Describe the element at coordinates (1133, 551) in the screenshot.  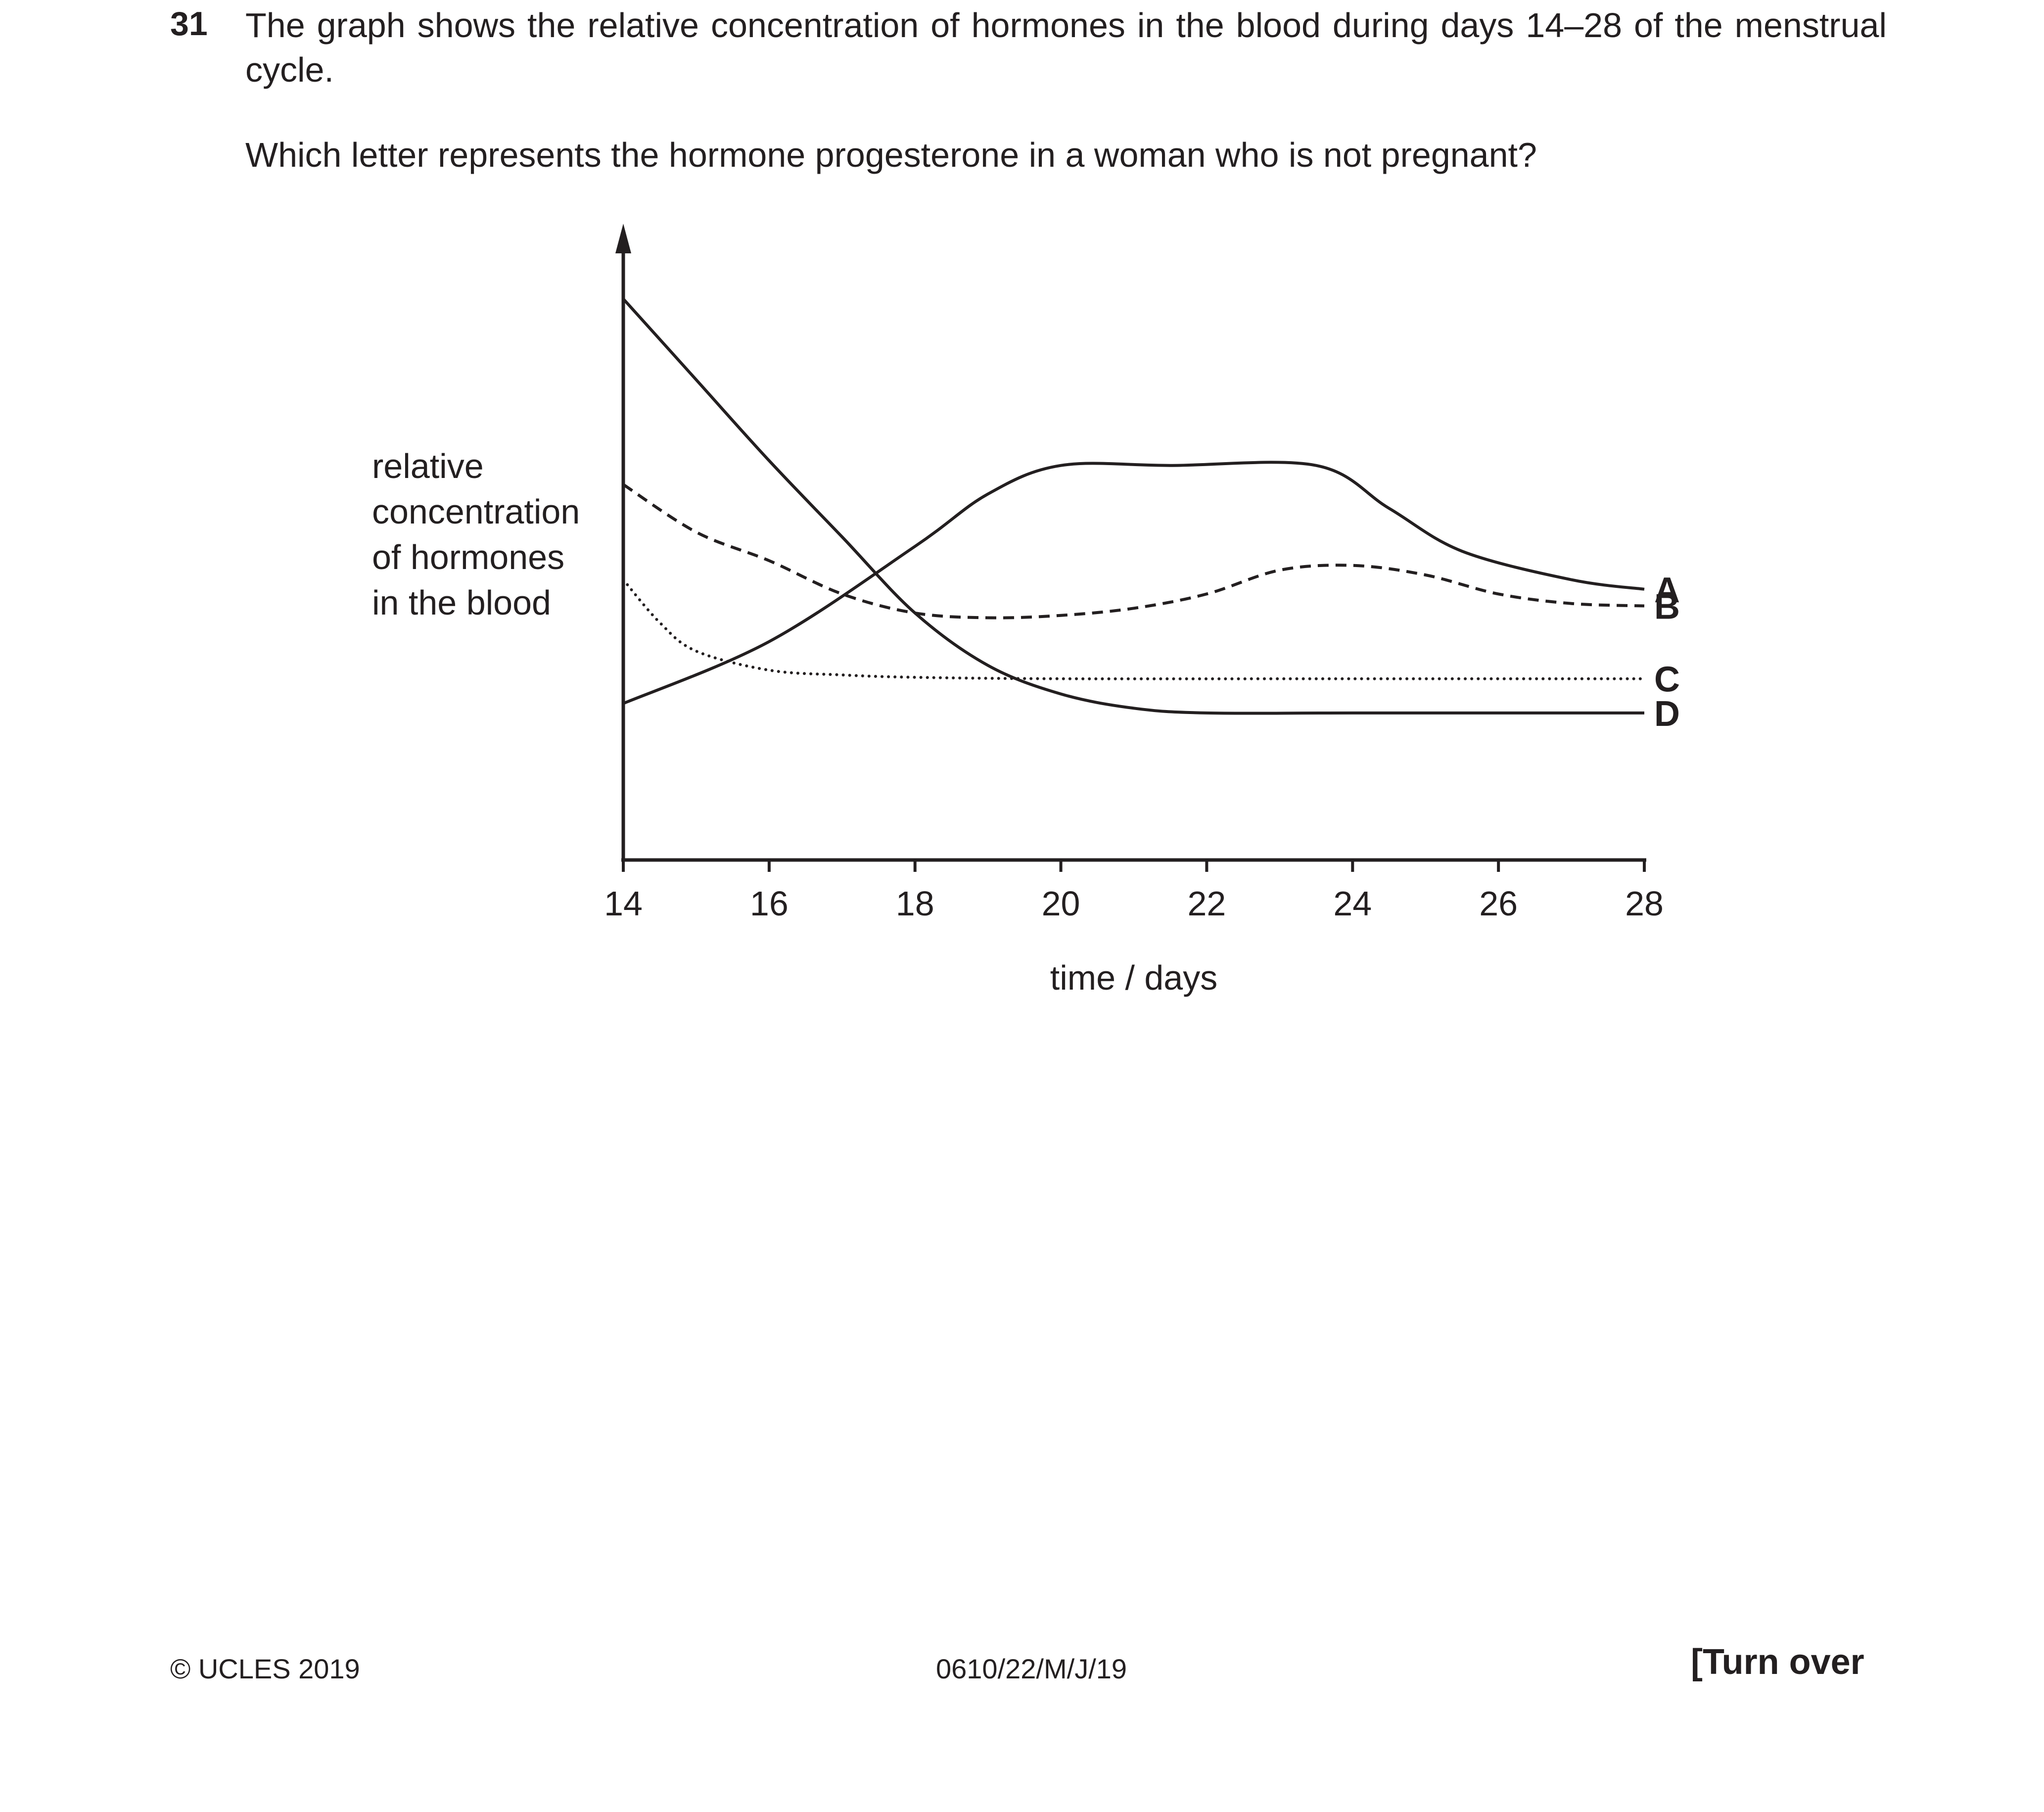
I see `series-line-b` at that location.